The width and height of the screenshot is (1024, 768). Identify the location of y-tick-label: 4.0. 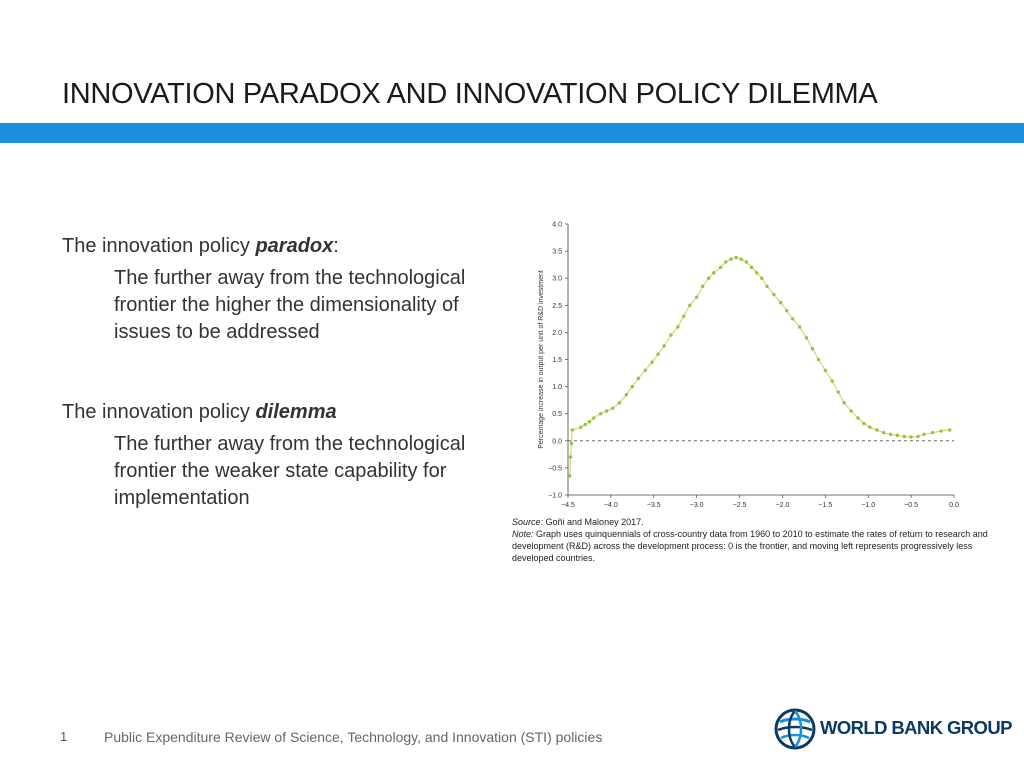
(557, 225).